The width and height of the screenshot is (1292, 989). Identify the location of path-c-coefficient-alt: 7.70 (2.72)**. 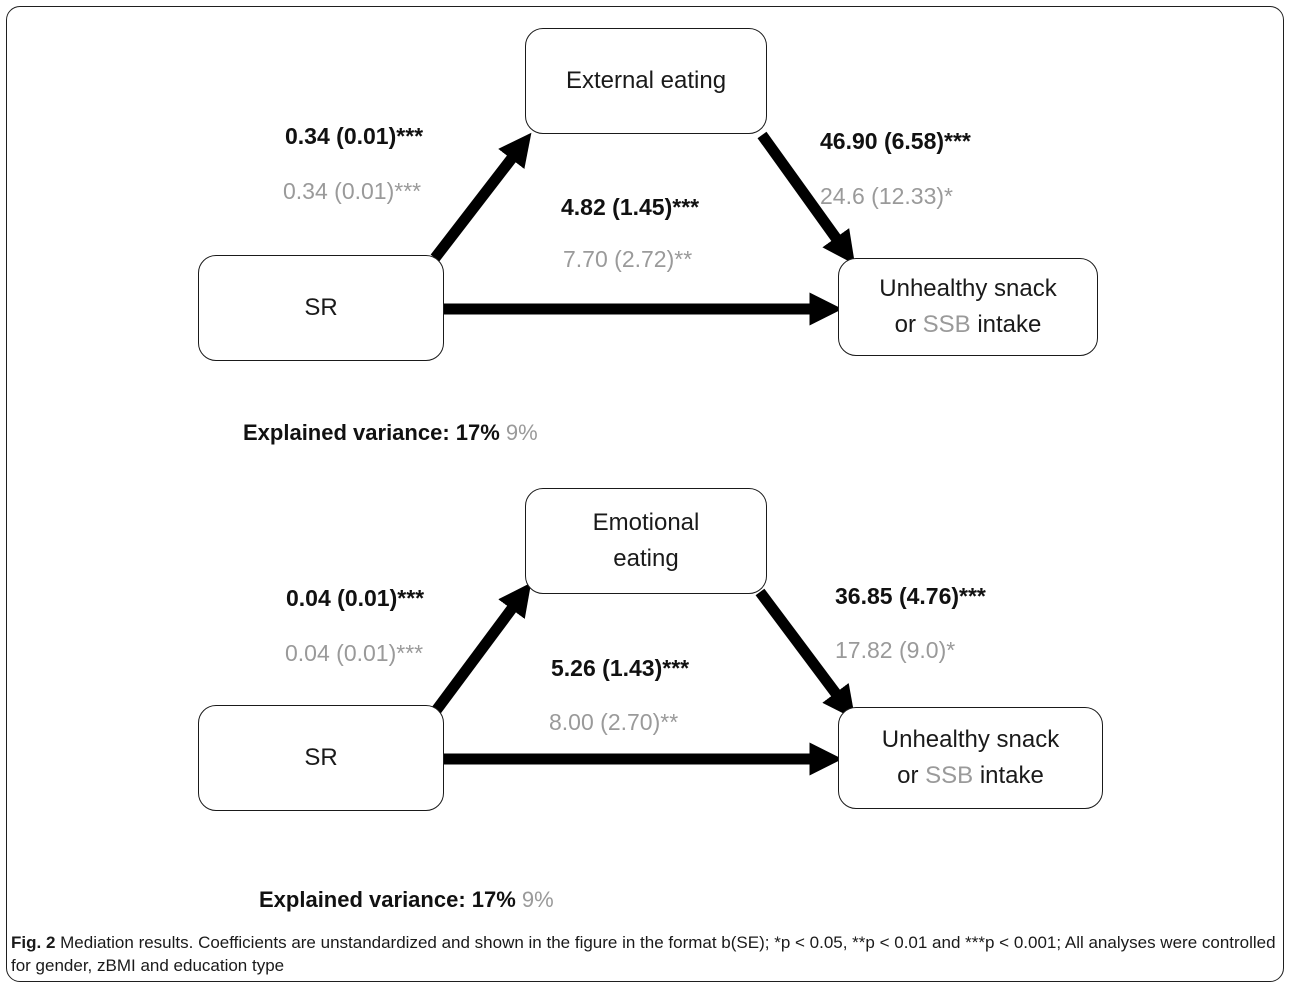
(628, 259).